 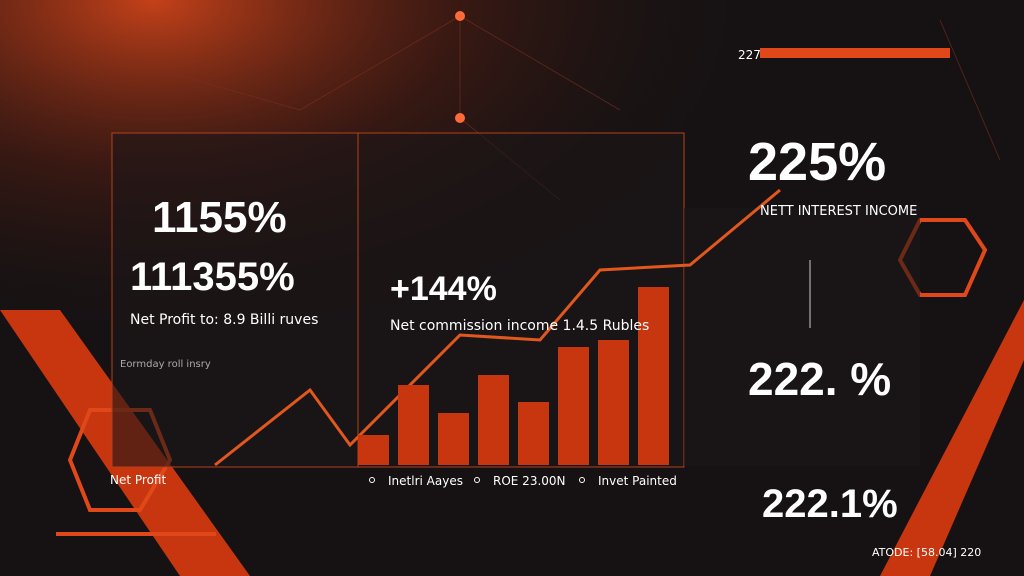 What do you see at coordinates (529, 481) in the screenshot?
I see `legend-label: ROE 23.00N` at bounding box center [529, 481].